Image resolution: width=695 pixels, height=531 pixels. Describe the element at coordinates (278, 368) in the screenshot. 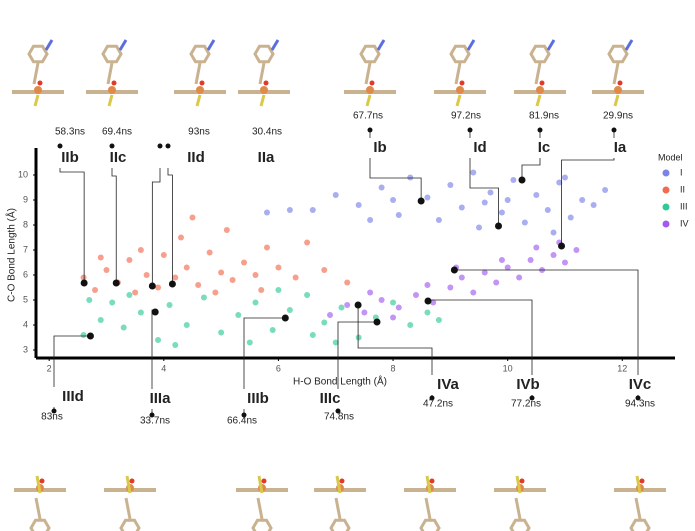

I see `x-tick-label: 6` at that location.